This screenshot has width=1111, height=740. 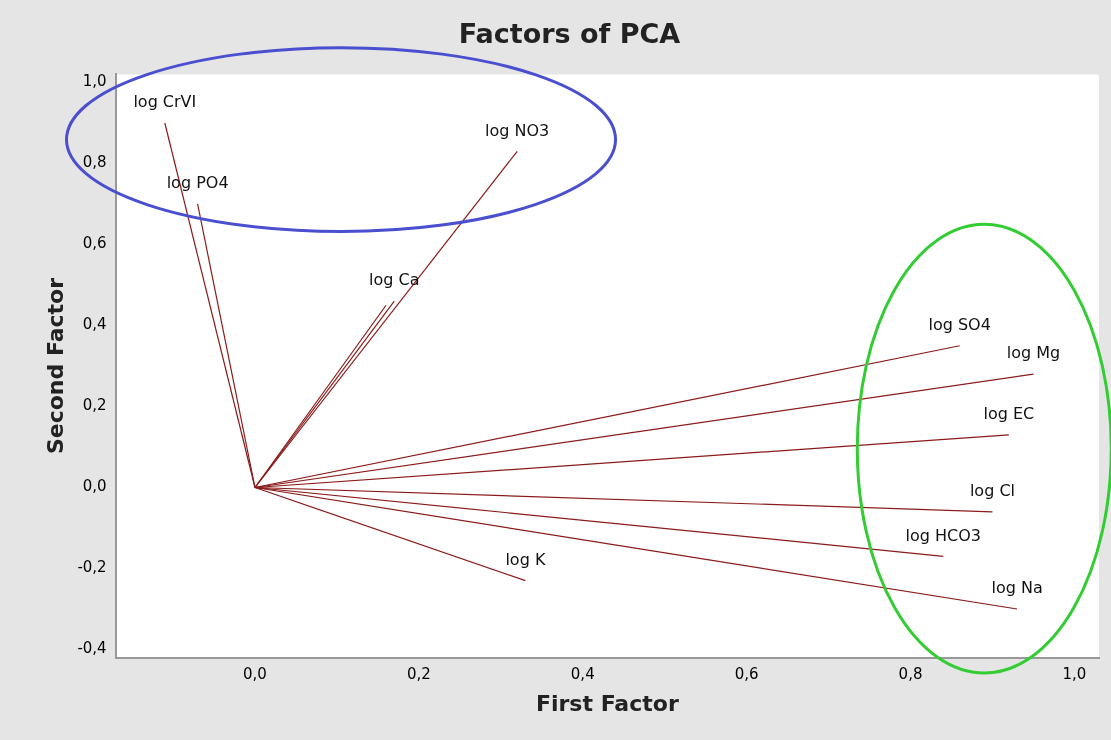 I want to click on series-label: log Ca, so click(x=394, y=280).